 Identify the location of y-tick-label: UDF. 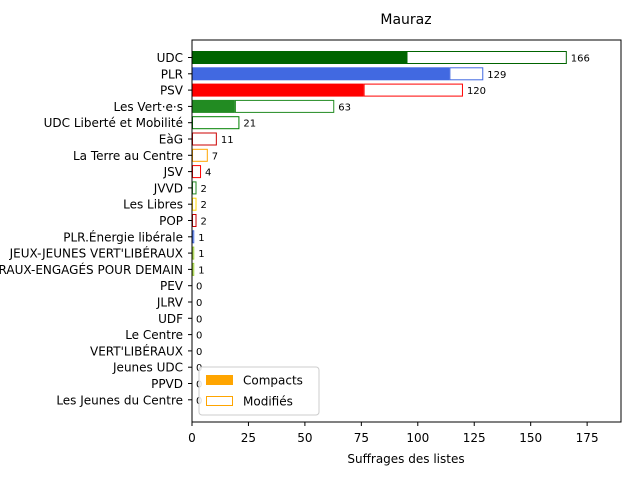
(170, 319).